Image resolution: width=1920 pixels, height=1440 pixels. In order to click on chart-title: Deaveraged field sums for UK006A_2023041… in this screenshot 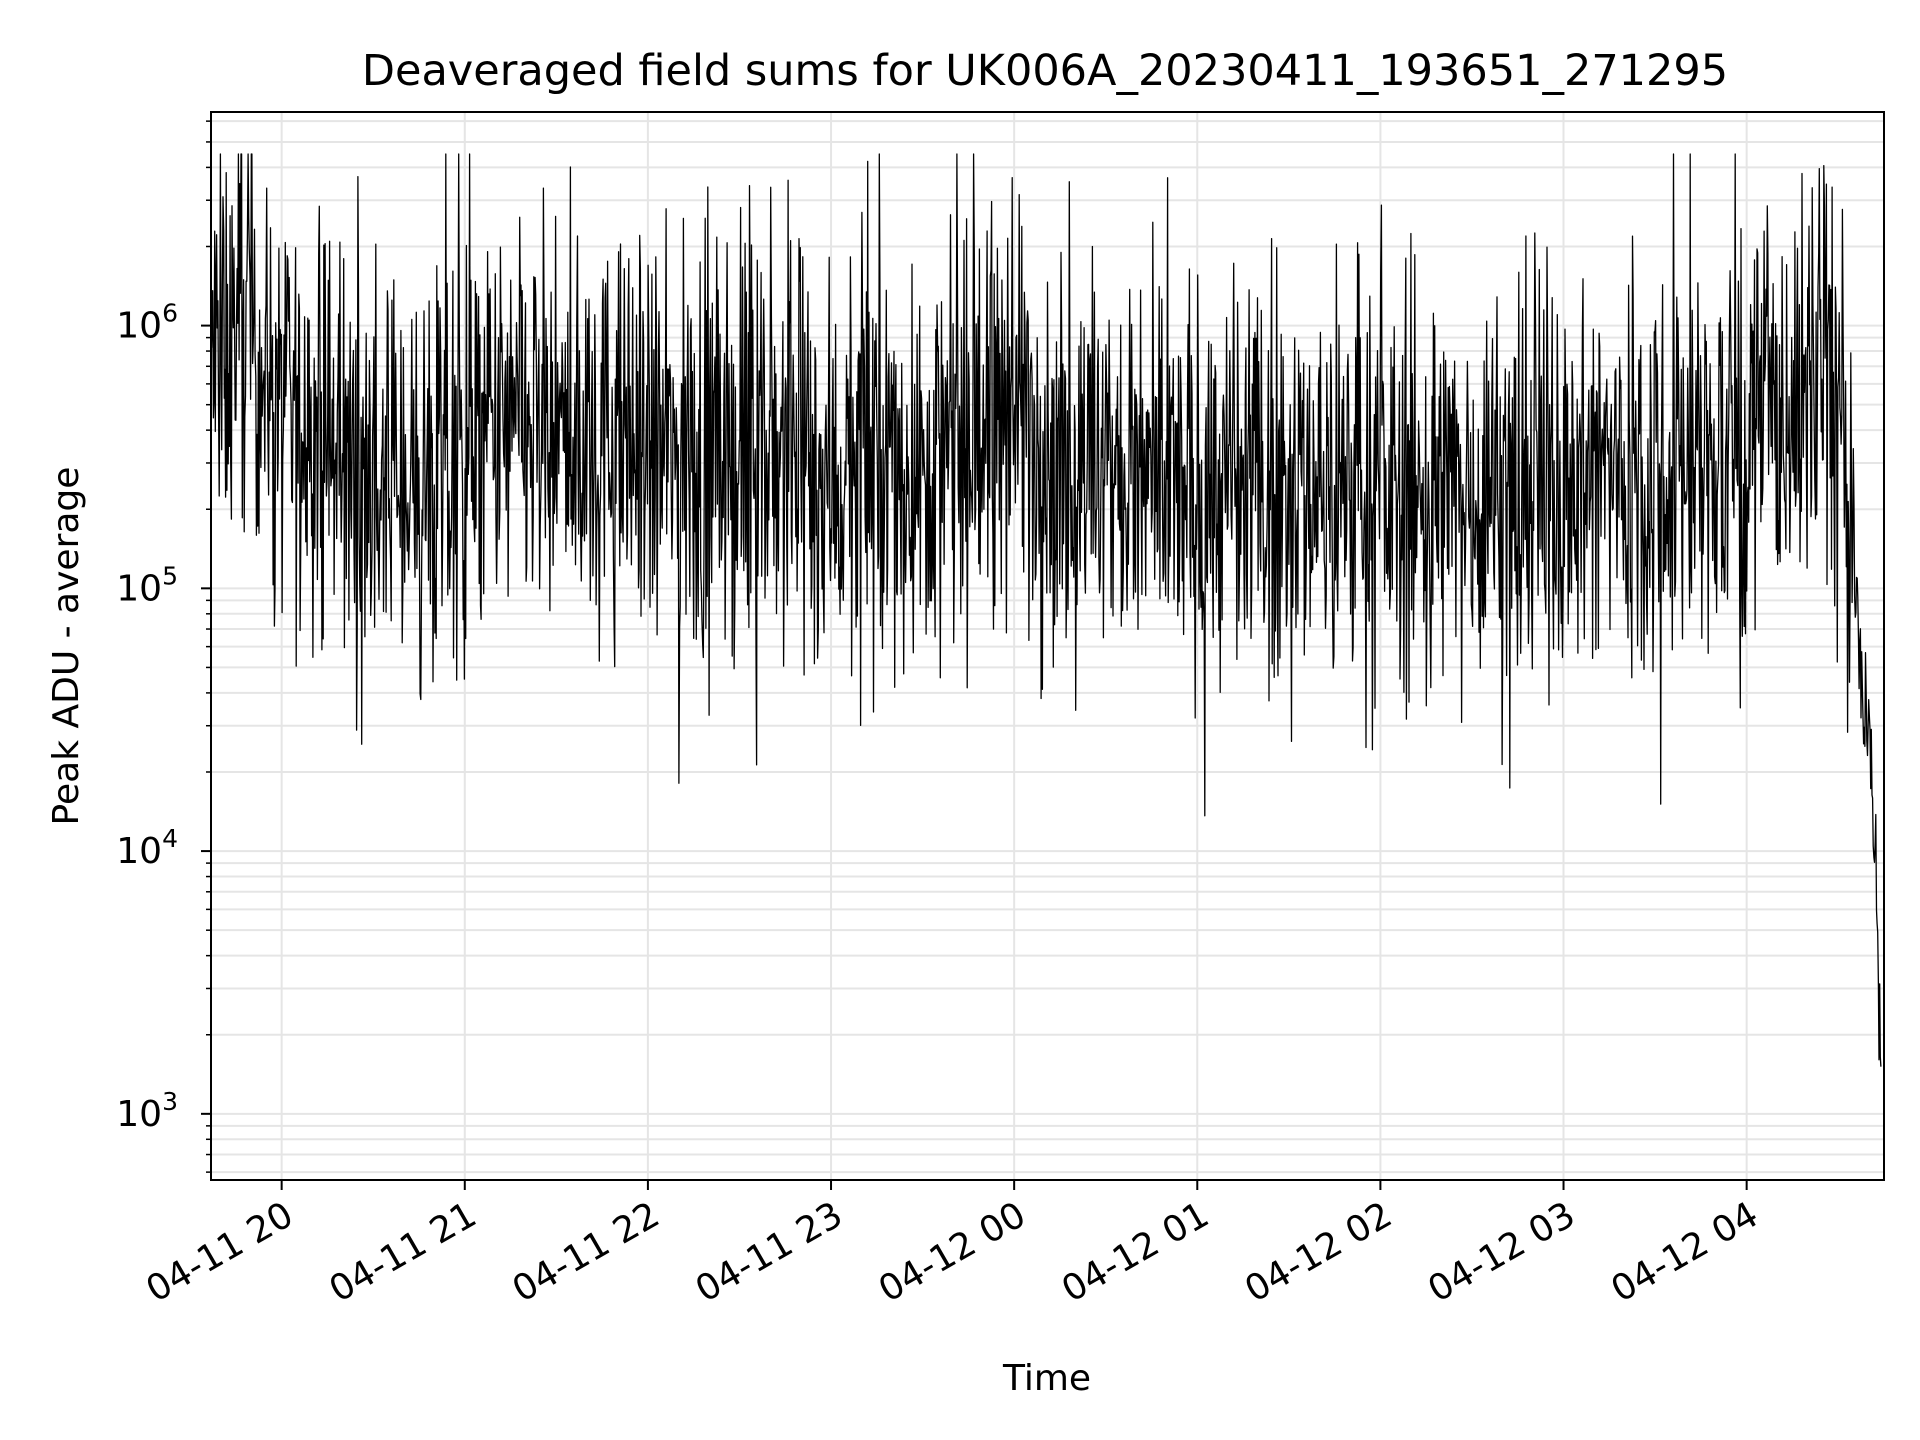, I will do `click(1045, 71)`.